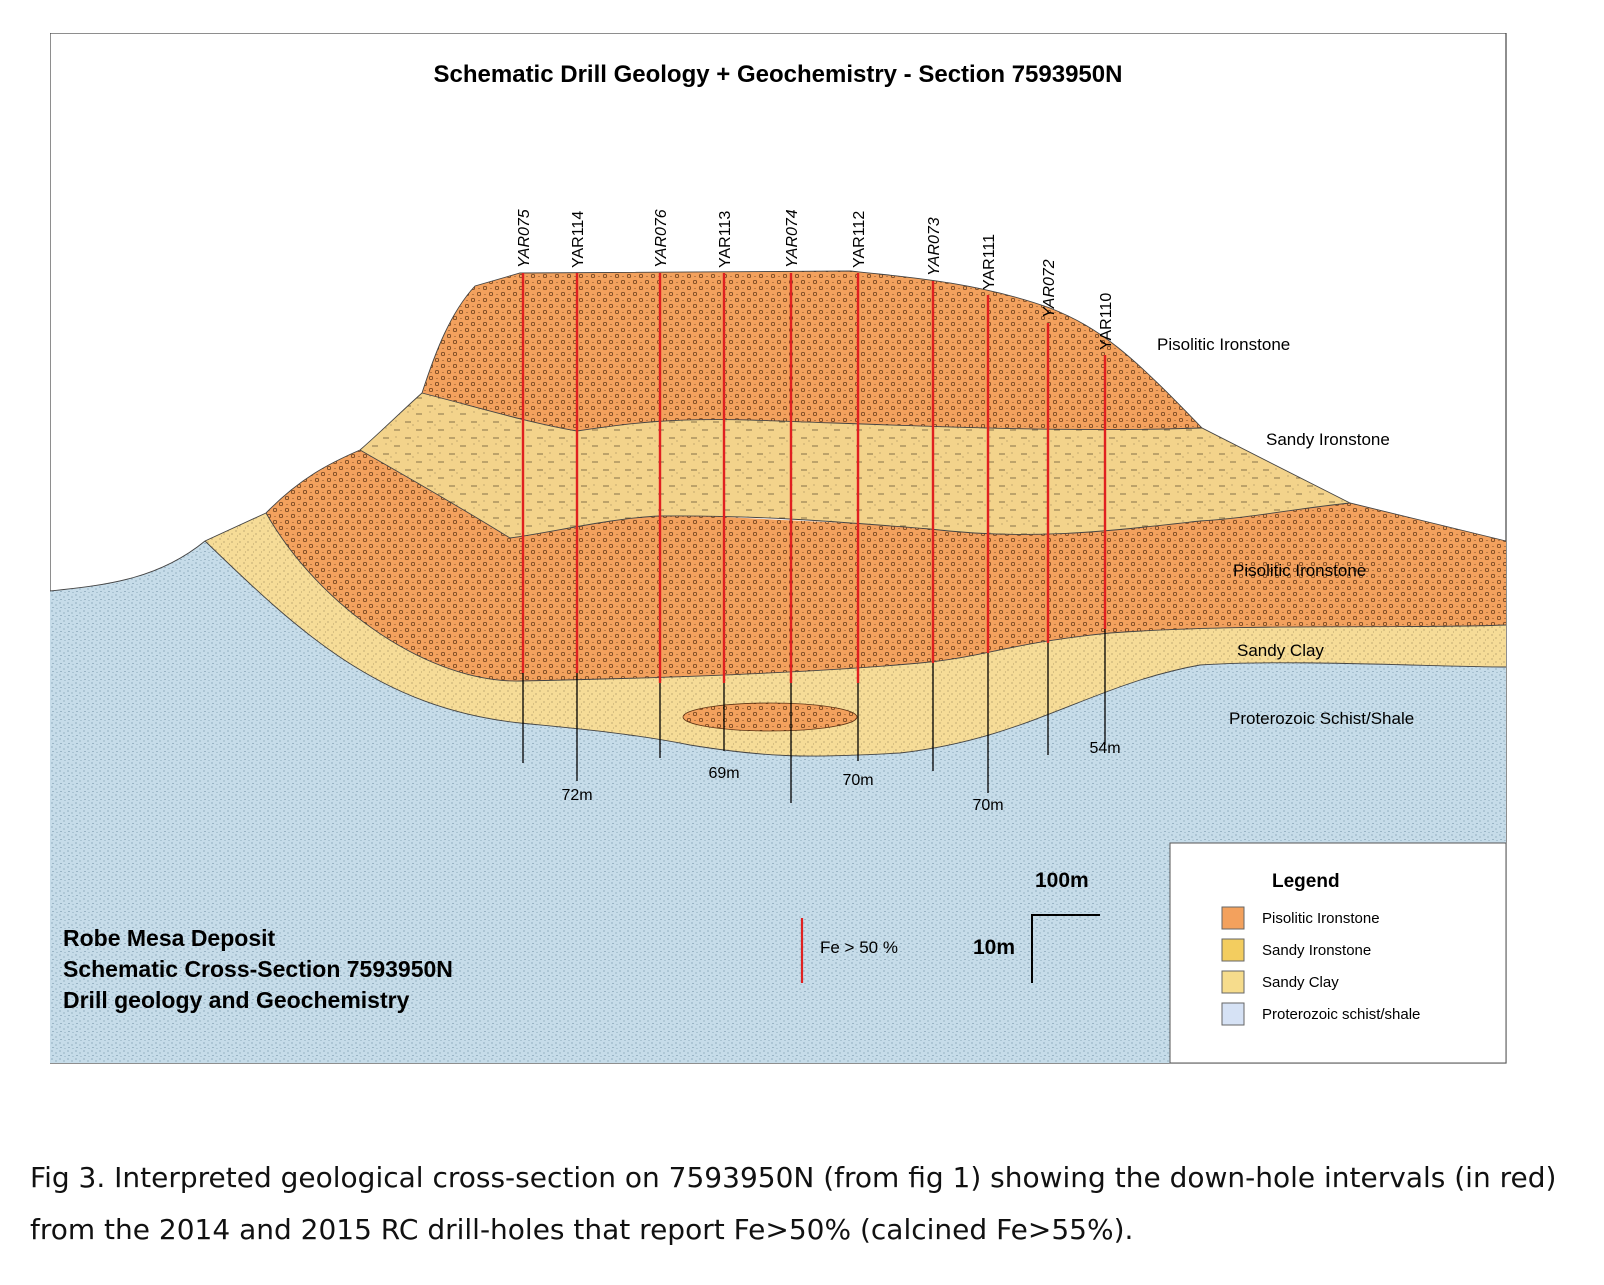 The height and width of the screenshot is (1285, 1604). Describe the element at coordinates (1036, 926) in the screenshot. I see `scale-bar: 100m 10m` at that location.